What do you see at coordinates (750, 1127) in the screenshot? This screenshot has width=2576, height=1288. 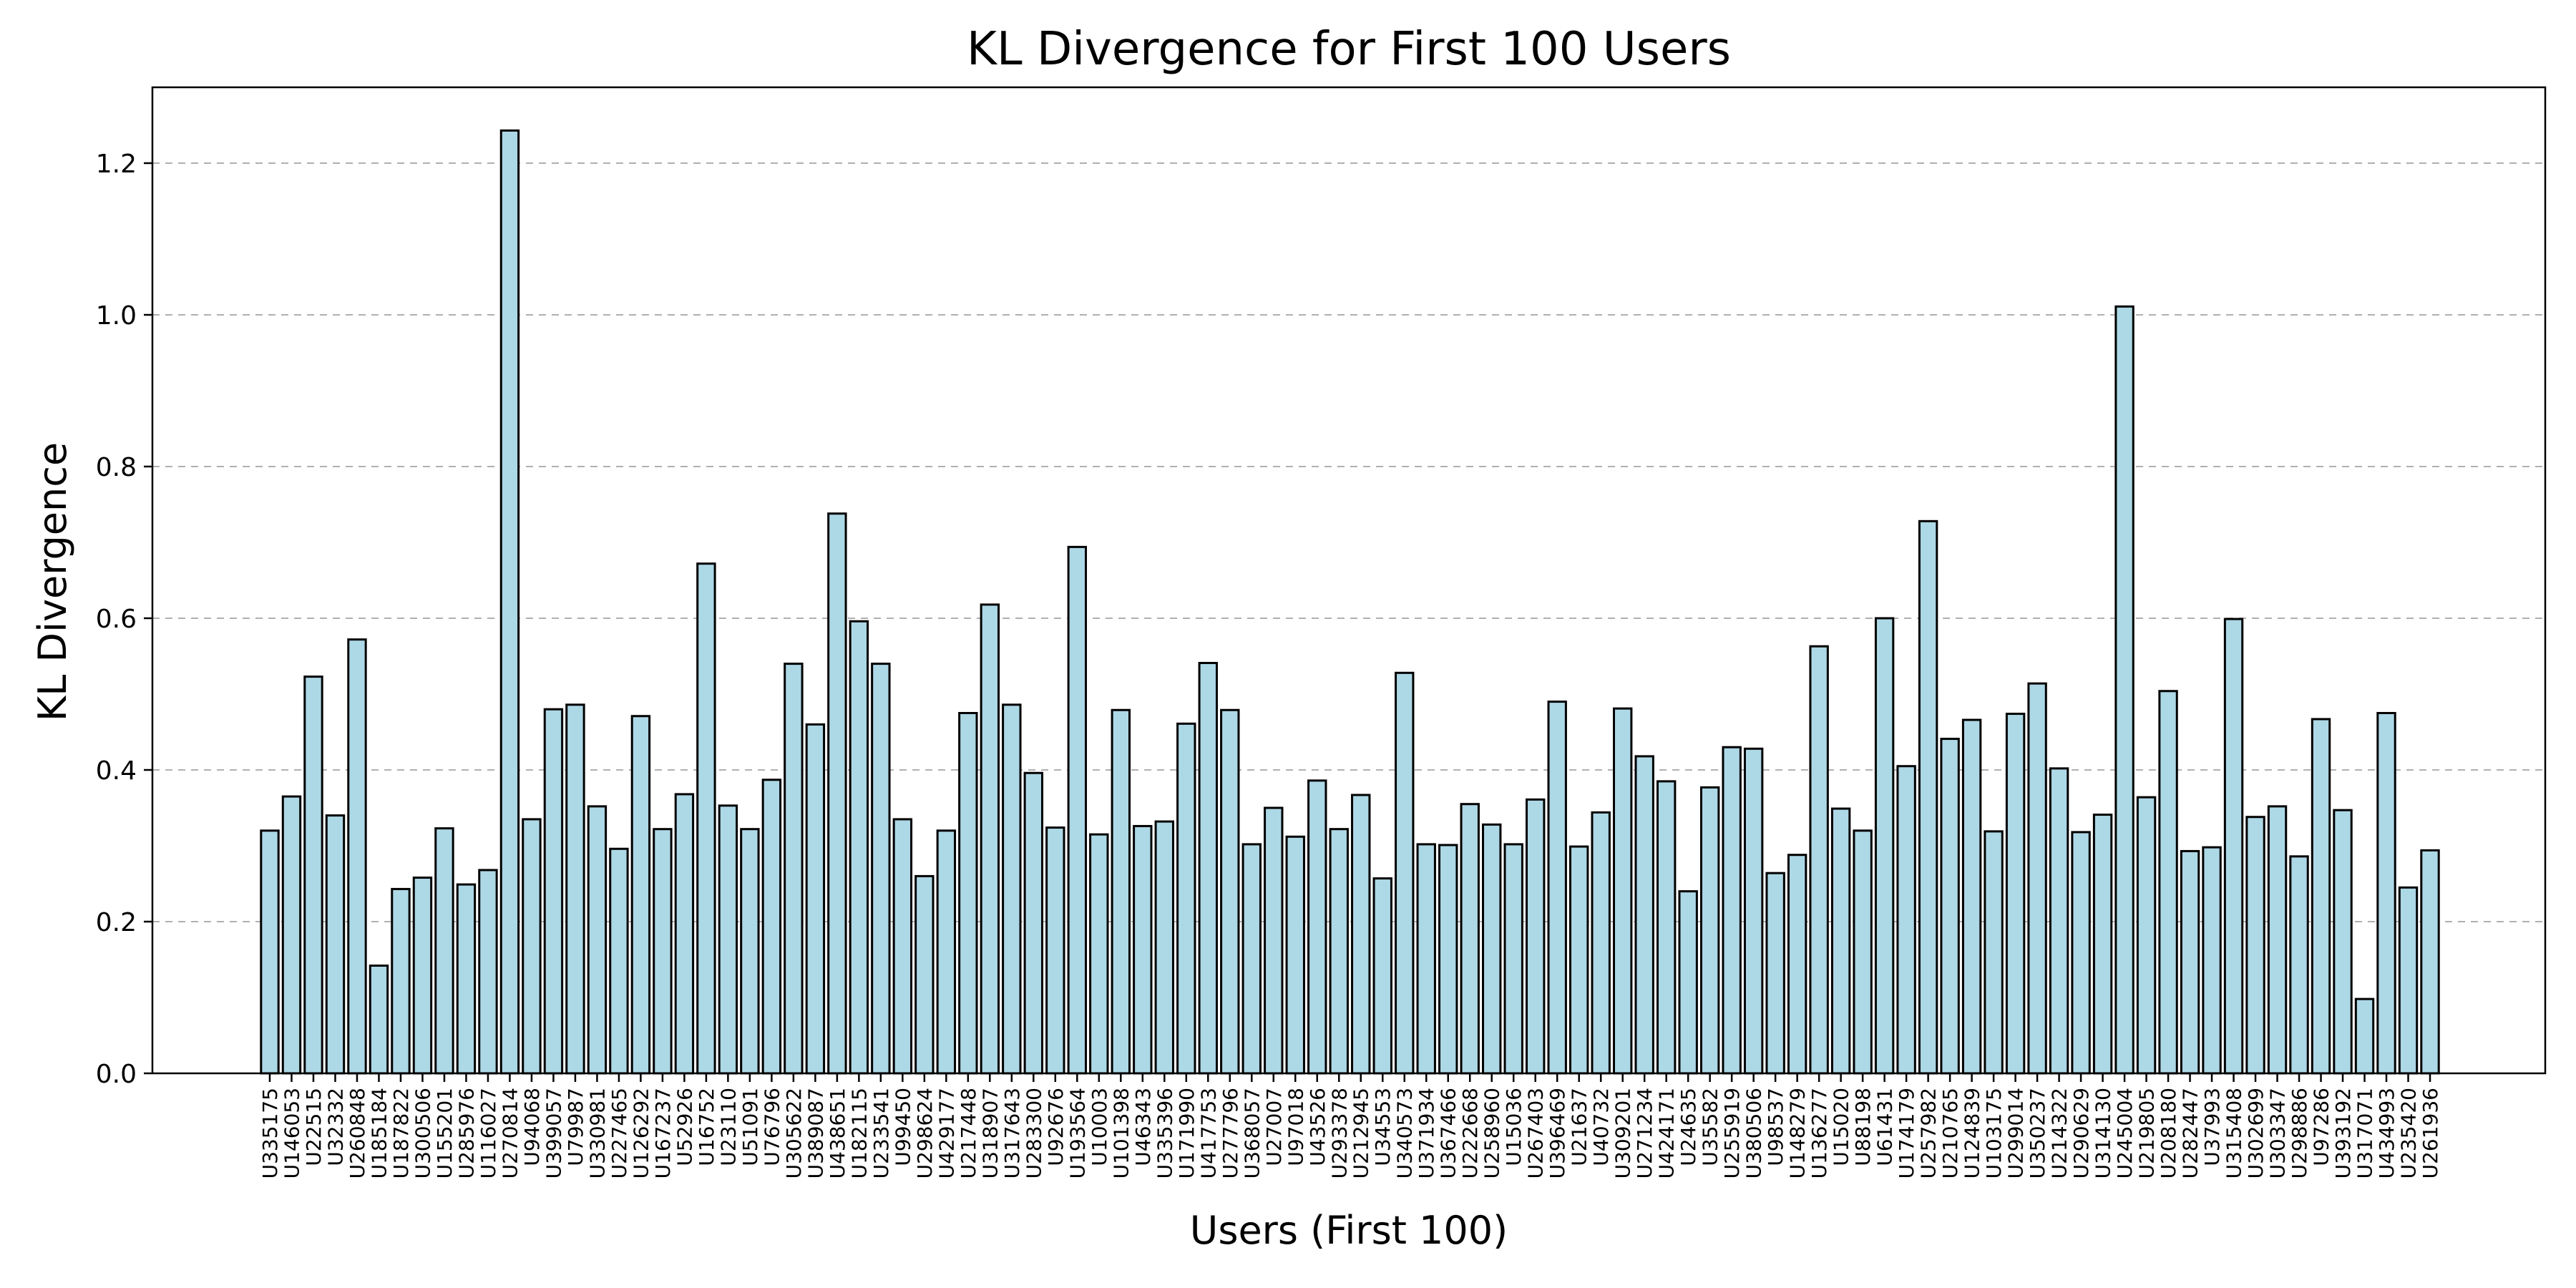 I see `x-tick-label: U51091` at bounding box center [750, 1127].